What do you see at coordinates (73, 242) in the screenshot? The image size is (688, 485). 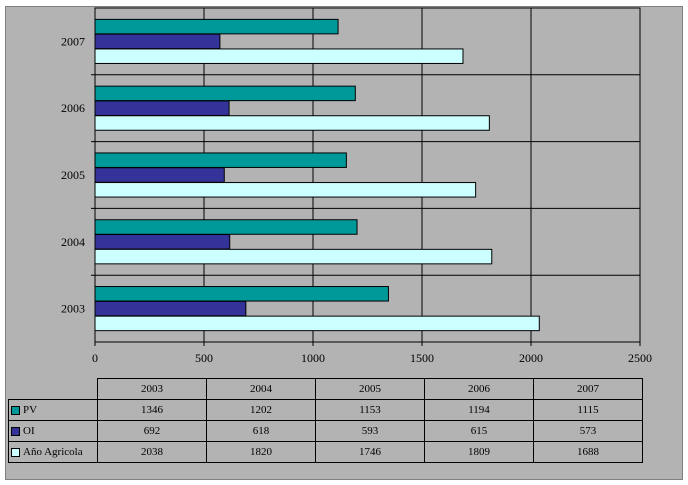 I see `y-category-label: 2004` at bounding box center [73, 242].